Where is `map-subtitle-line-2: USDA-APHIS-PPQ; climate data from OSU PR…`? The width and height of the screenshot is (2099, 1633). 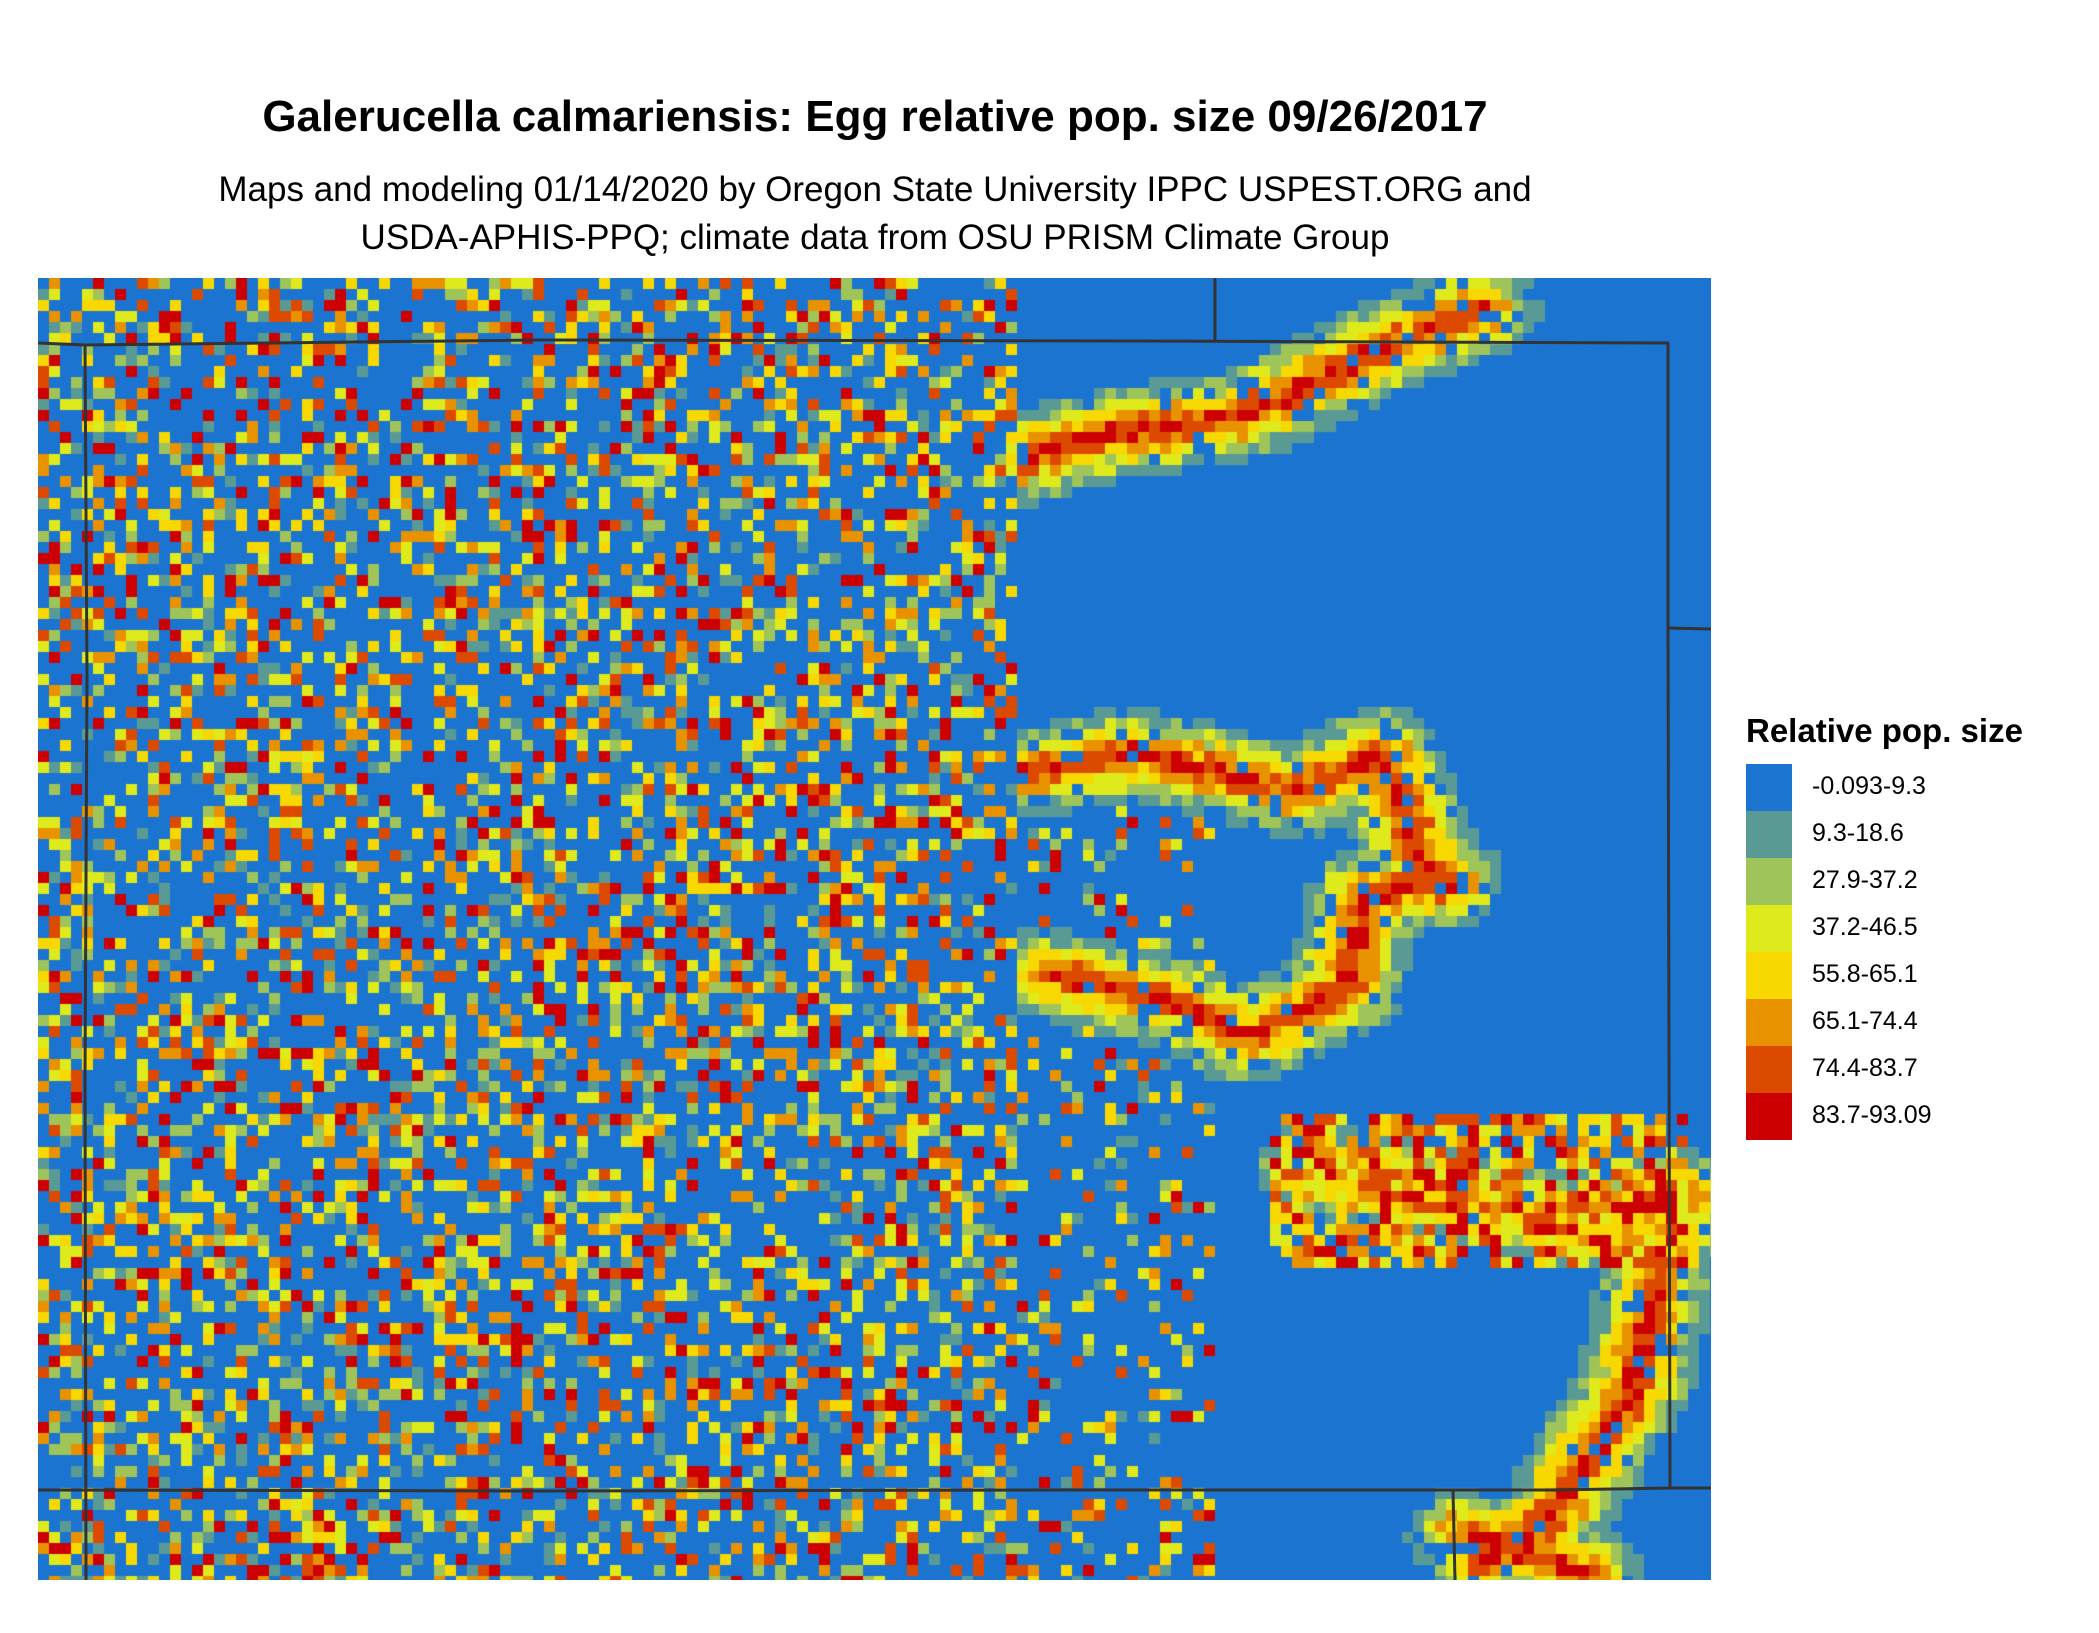 map-subtitle-line-2: USDA-APHIS-PPQ; climate data from OSU PR… is located at coordinates (875, 237).